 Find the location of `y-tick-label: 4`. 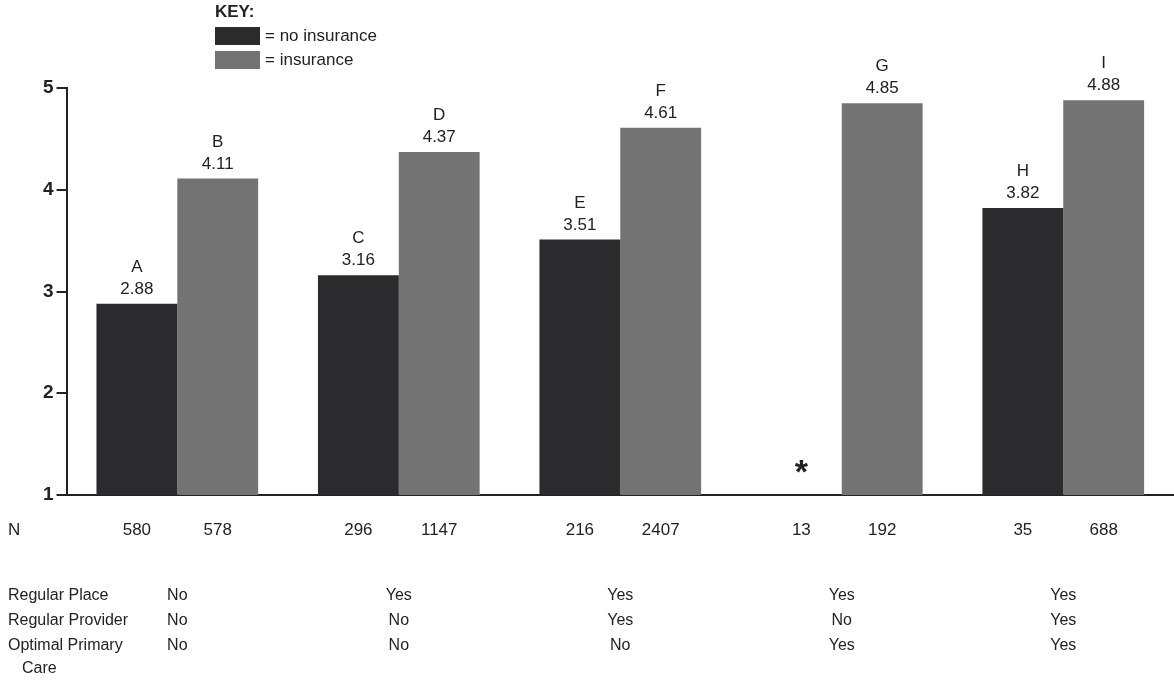

y-tick-label: 4 is located at coordinates (48, 188).